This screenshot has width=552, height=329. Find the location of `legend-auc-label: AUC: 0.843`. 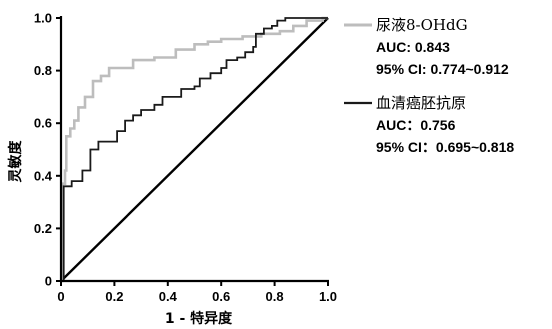

legend-auc-label: AUC: 0.843 is located at coordinates (413, 47).